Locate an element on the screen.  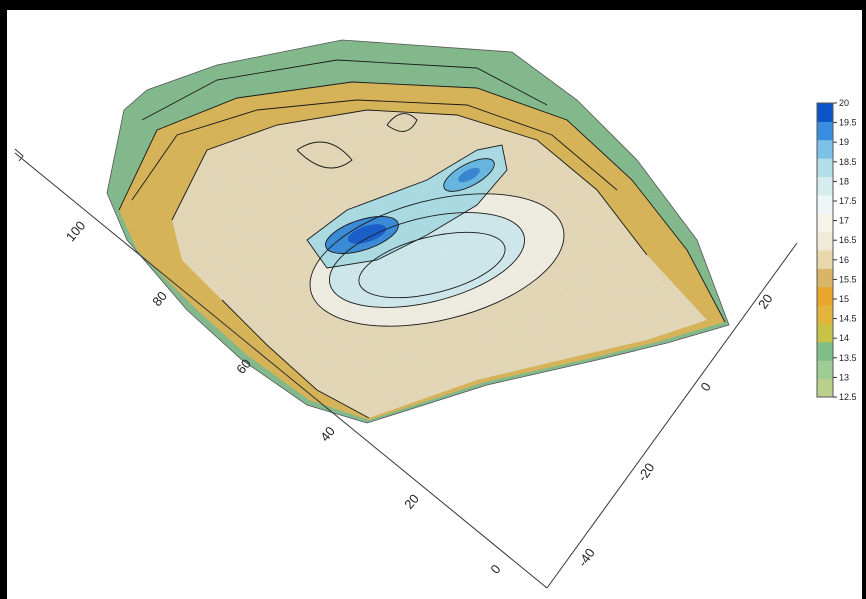
y-tick-label: -40 is located at coordinates (586, 557).